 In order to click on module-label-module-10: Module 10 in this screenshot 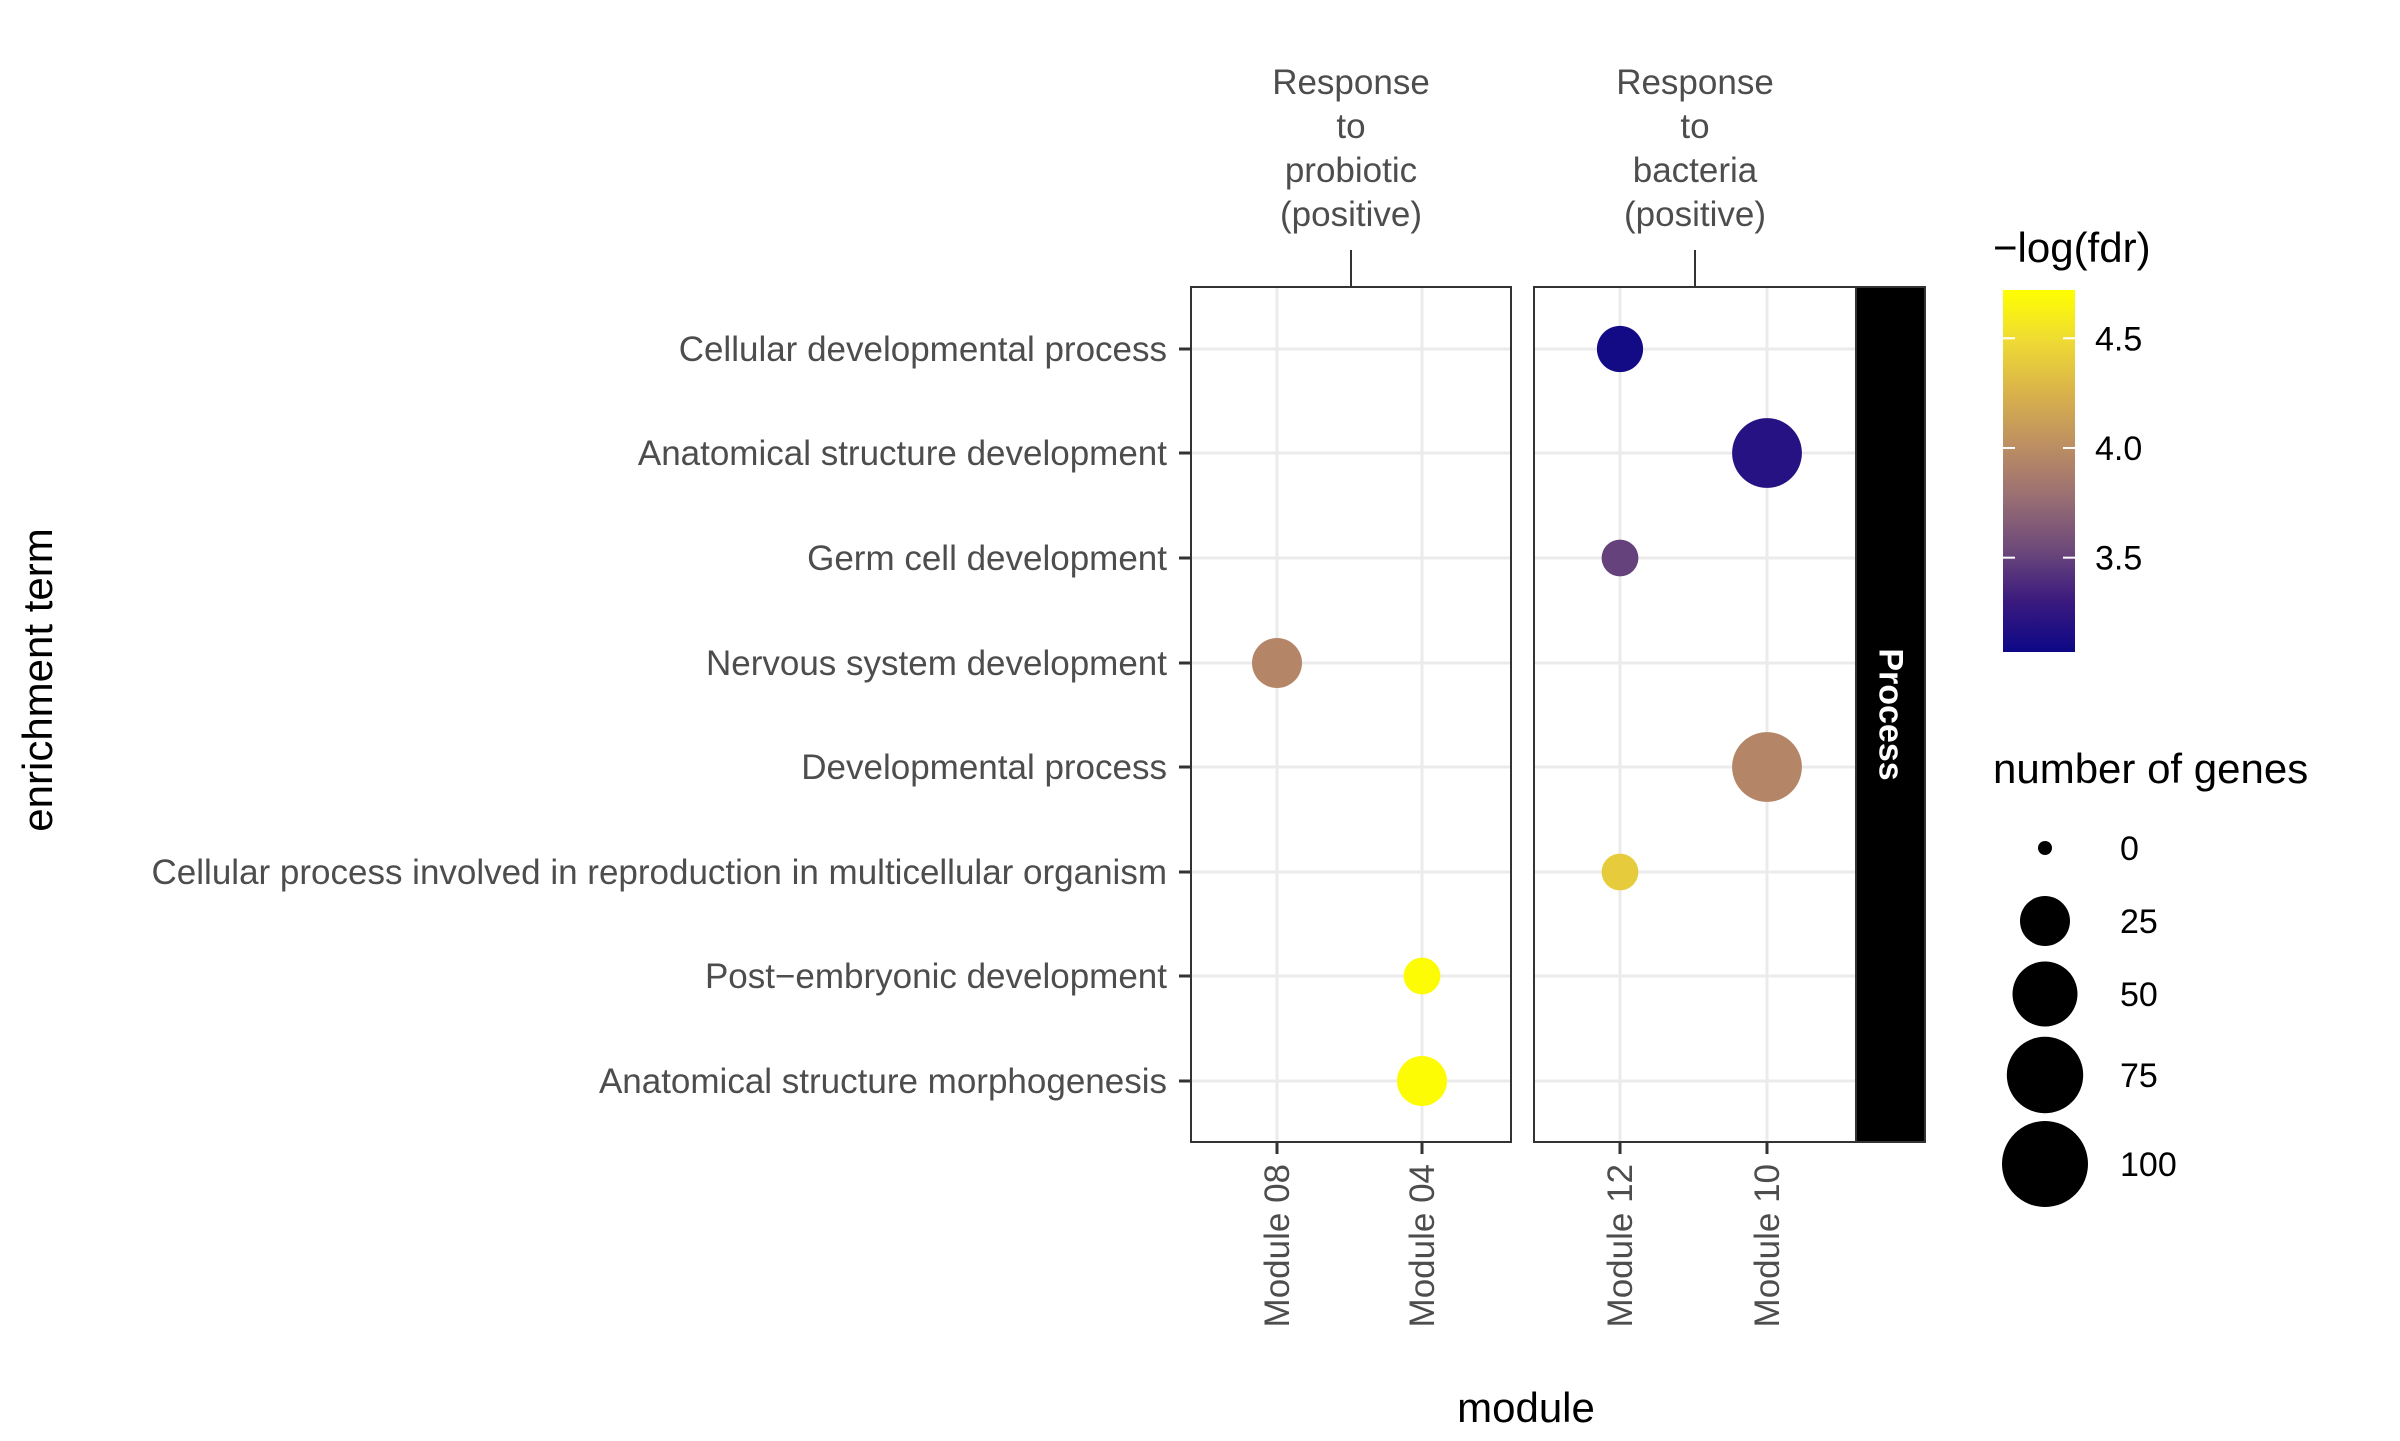, I will do `click(1767, 1245)`.